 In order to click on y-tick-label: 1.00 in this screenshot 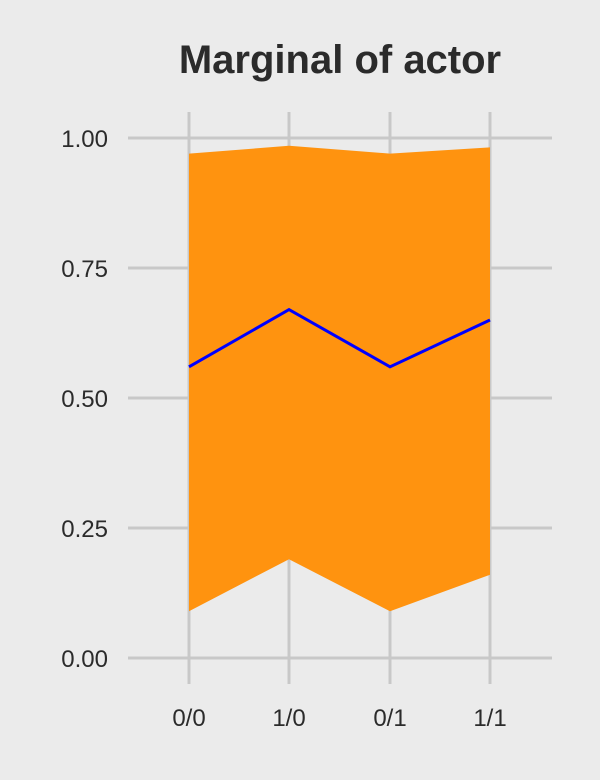, I will do `click(84, 139)`.